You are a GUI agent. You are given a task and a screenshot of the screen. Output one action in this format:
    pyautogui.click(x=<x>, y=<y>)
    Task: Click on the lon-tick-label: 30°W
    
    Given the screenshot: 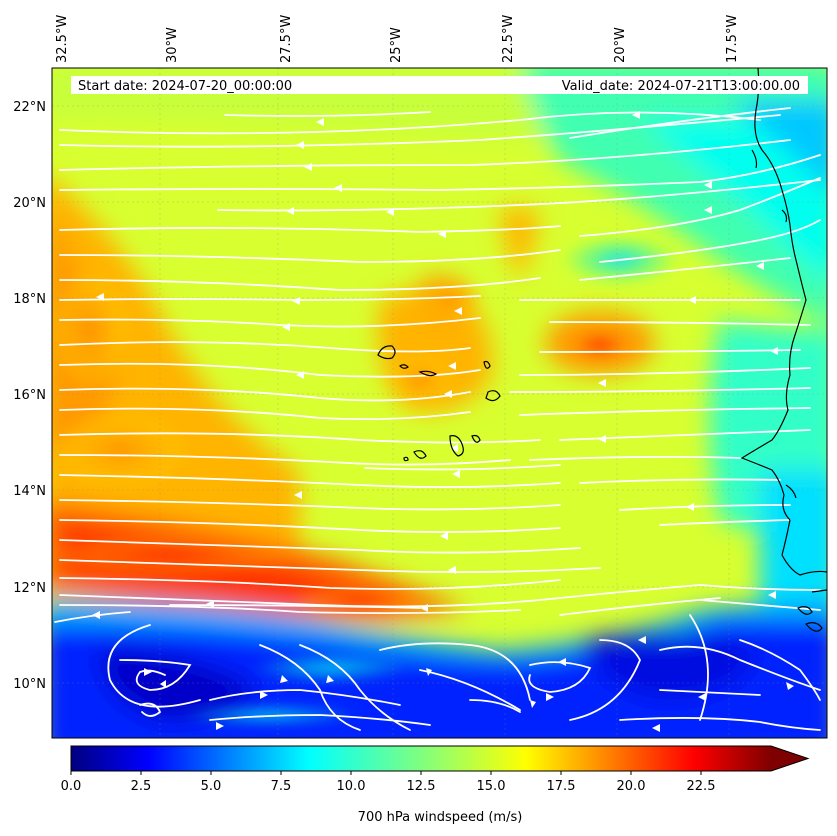 What is the action you would take?
    pyautogui.click(x=172, y=45)
    